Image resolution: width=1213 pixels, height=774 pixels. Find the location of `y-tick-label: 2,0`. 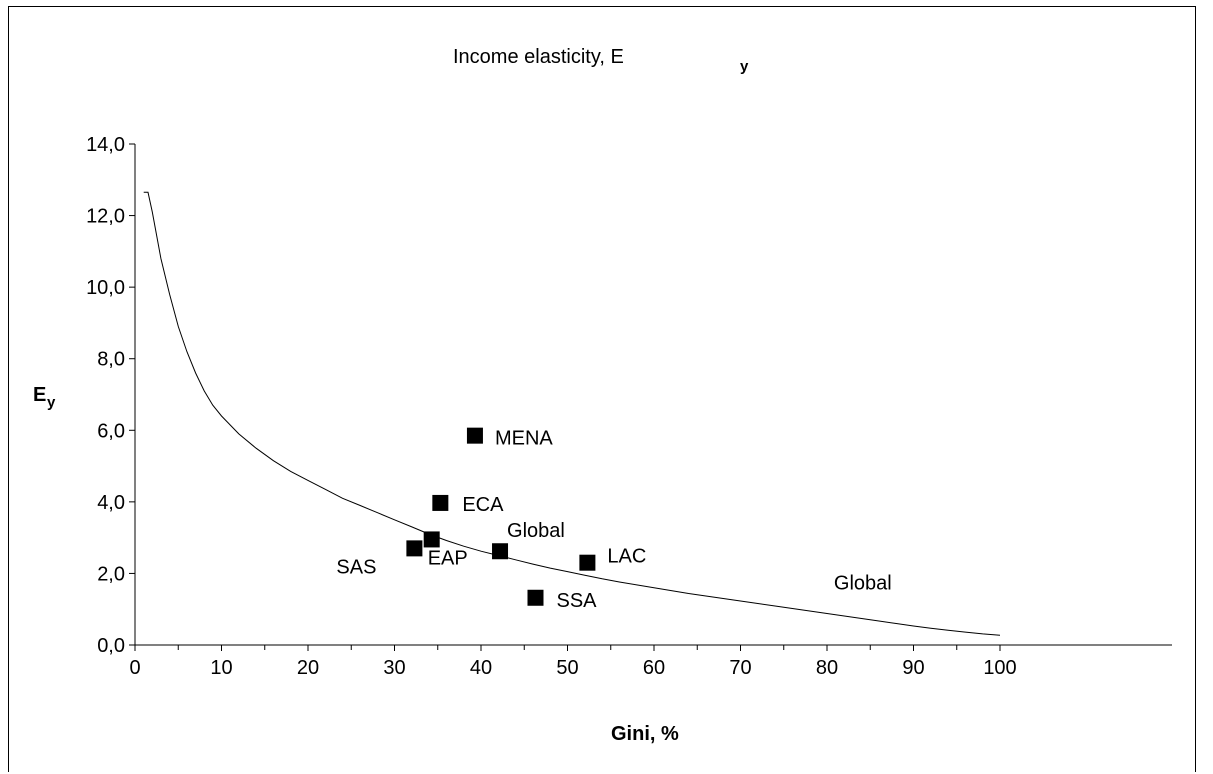

y-tick-label: 2,0 is located at coordinates (111, 574).